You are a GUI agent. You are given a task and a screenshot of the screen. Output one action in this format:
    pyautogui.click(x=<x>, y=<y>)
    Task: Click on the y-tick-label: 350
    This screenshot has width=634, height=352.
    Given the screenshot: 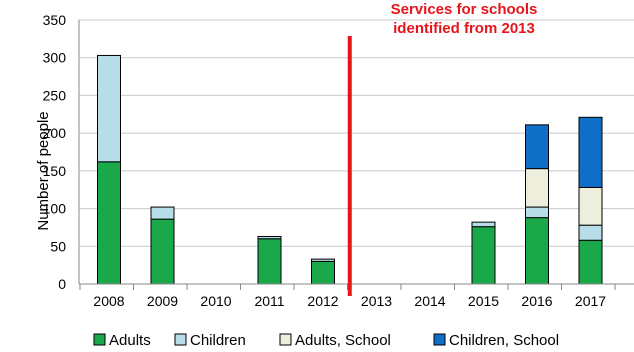 What is the action you would take?
    pyautogui.click(x=55, y=20)
    